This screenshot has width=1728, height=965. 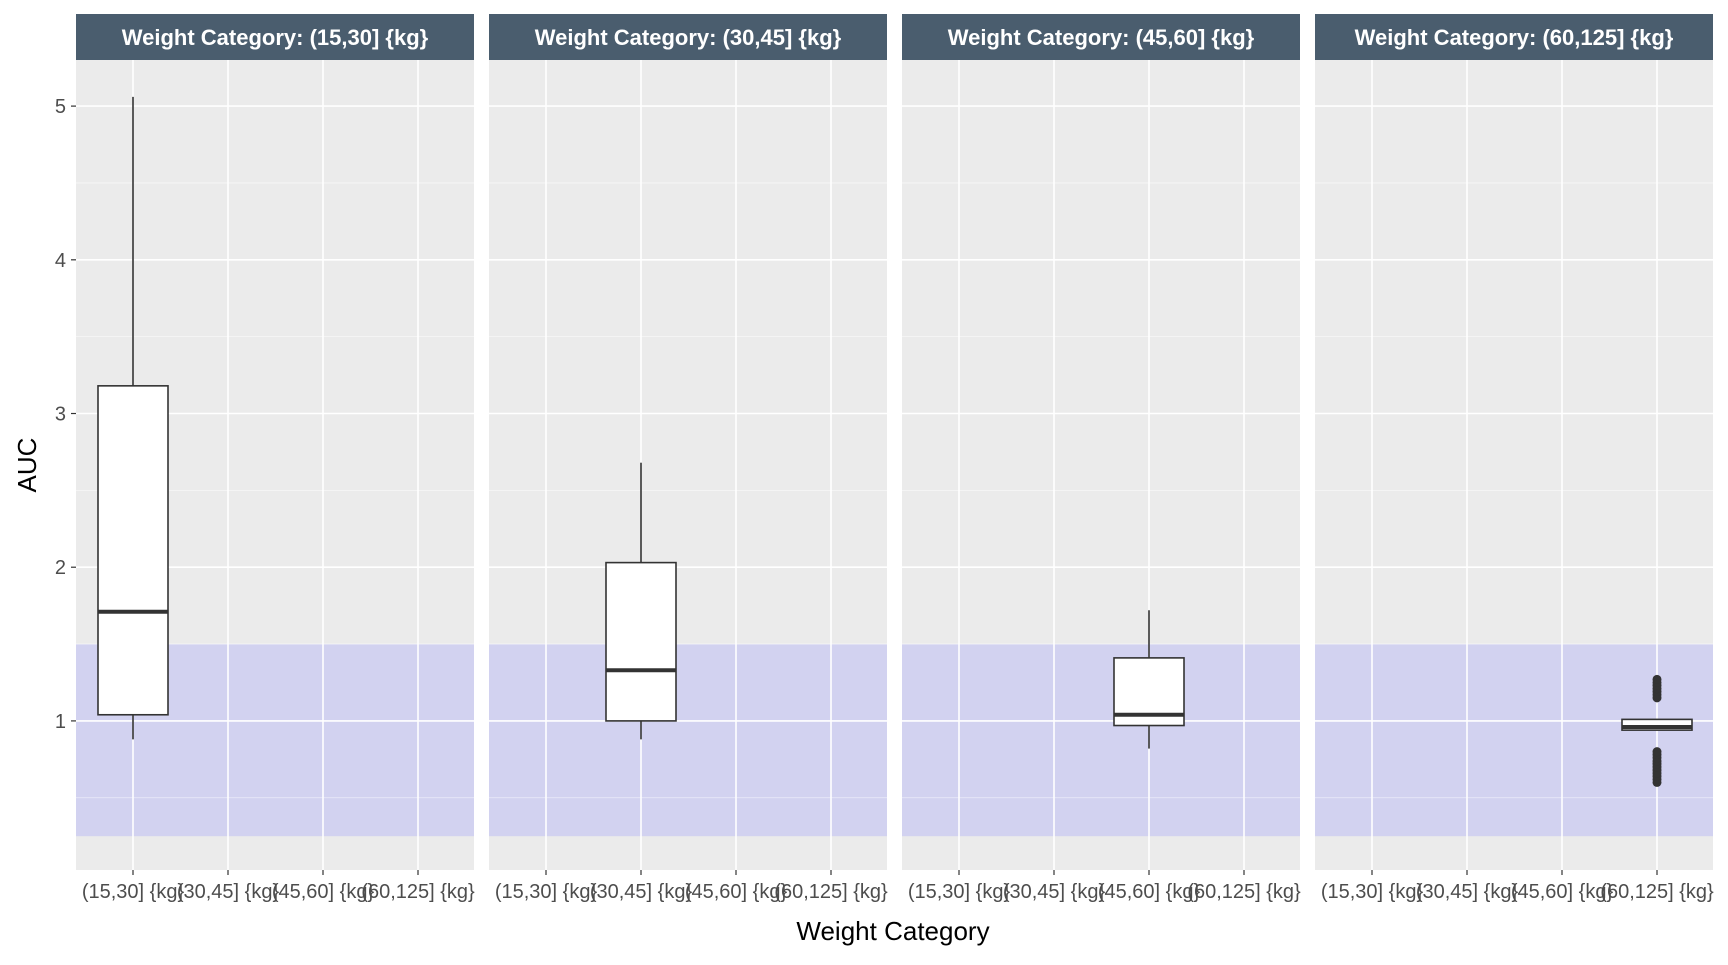 What do you see at coordinates (60, 568) in the screenshot?
I see `y-tick-label: 2` at bounding box center [60, 568].